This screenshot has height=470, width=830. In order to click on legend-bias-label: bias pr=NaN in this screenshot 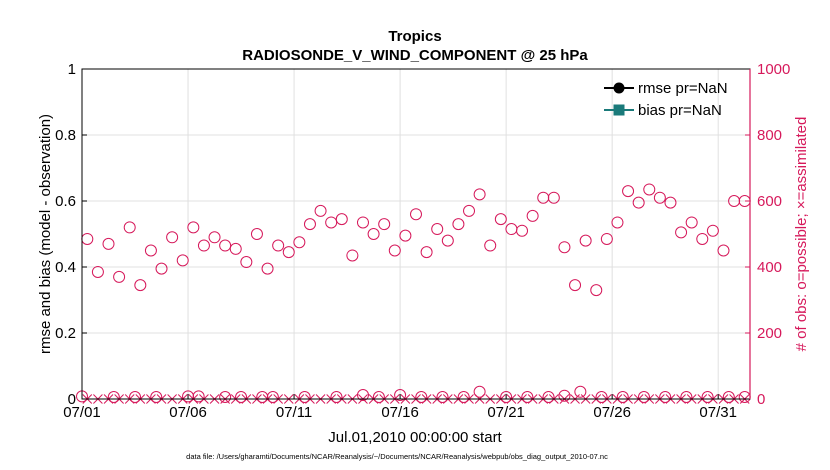, I will do `click(680, 110)`.